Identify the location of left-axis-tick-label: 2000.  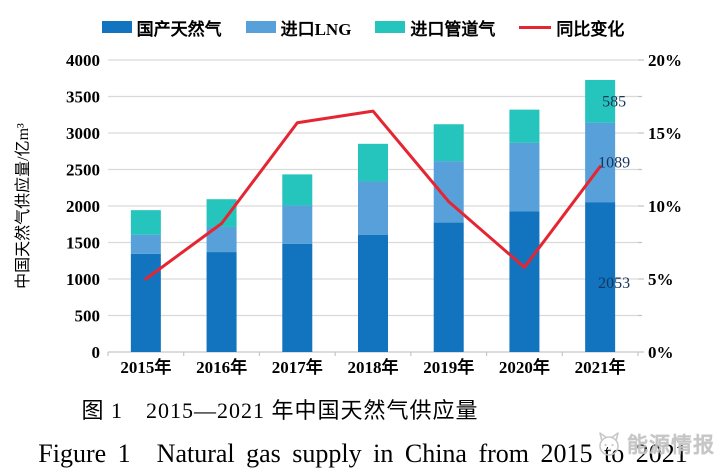
(83, 206).